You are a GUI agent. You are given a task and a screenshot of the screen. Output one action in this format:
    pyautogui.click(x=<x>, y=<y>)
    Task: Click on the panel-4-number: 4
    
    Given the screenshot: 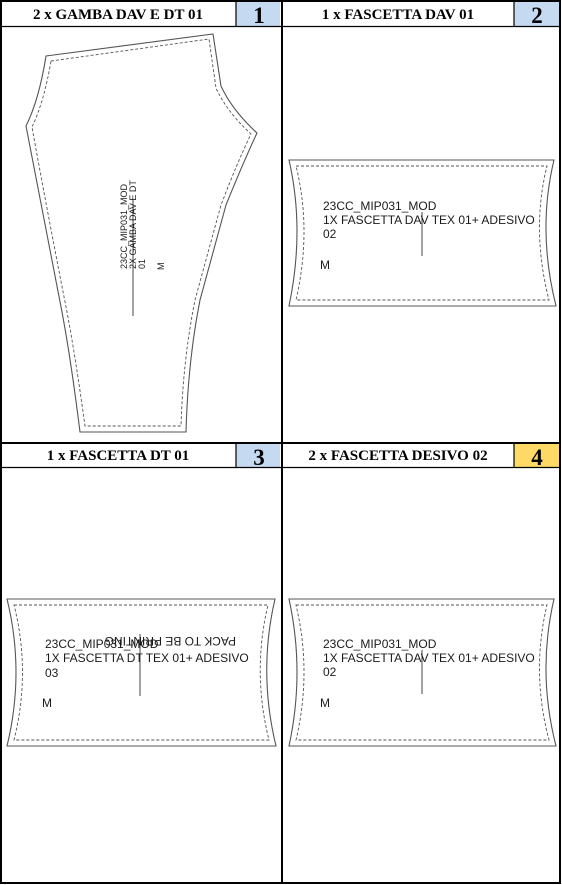 What is the action you would take?
    pyautogui.click(x=537, y=457)
    